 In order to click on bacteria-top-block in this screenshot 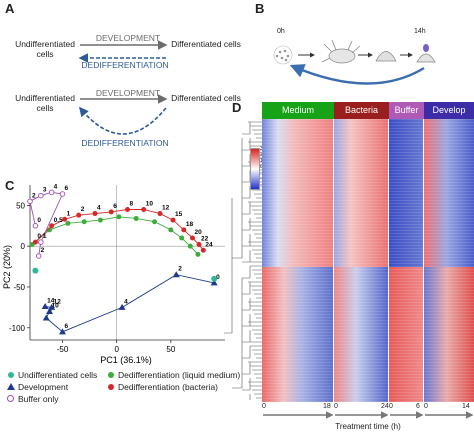, I will do `click(361, 193)`.